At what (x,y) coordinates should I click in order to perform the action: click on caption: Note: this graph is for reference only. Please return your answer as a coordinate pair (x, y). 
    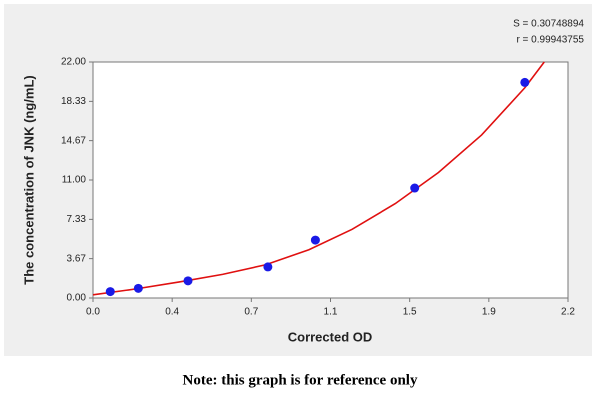
    Looking at the image, I should click on (300, 380).